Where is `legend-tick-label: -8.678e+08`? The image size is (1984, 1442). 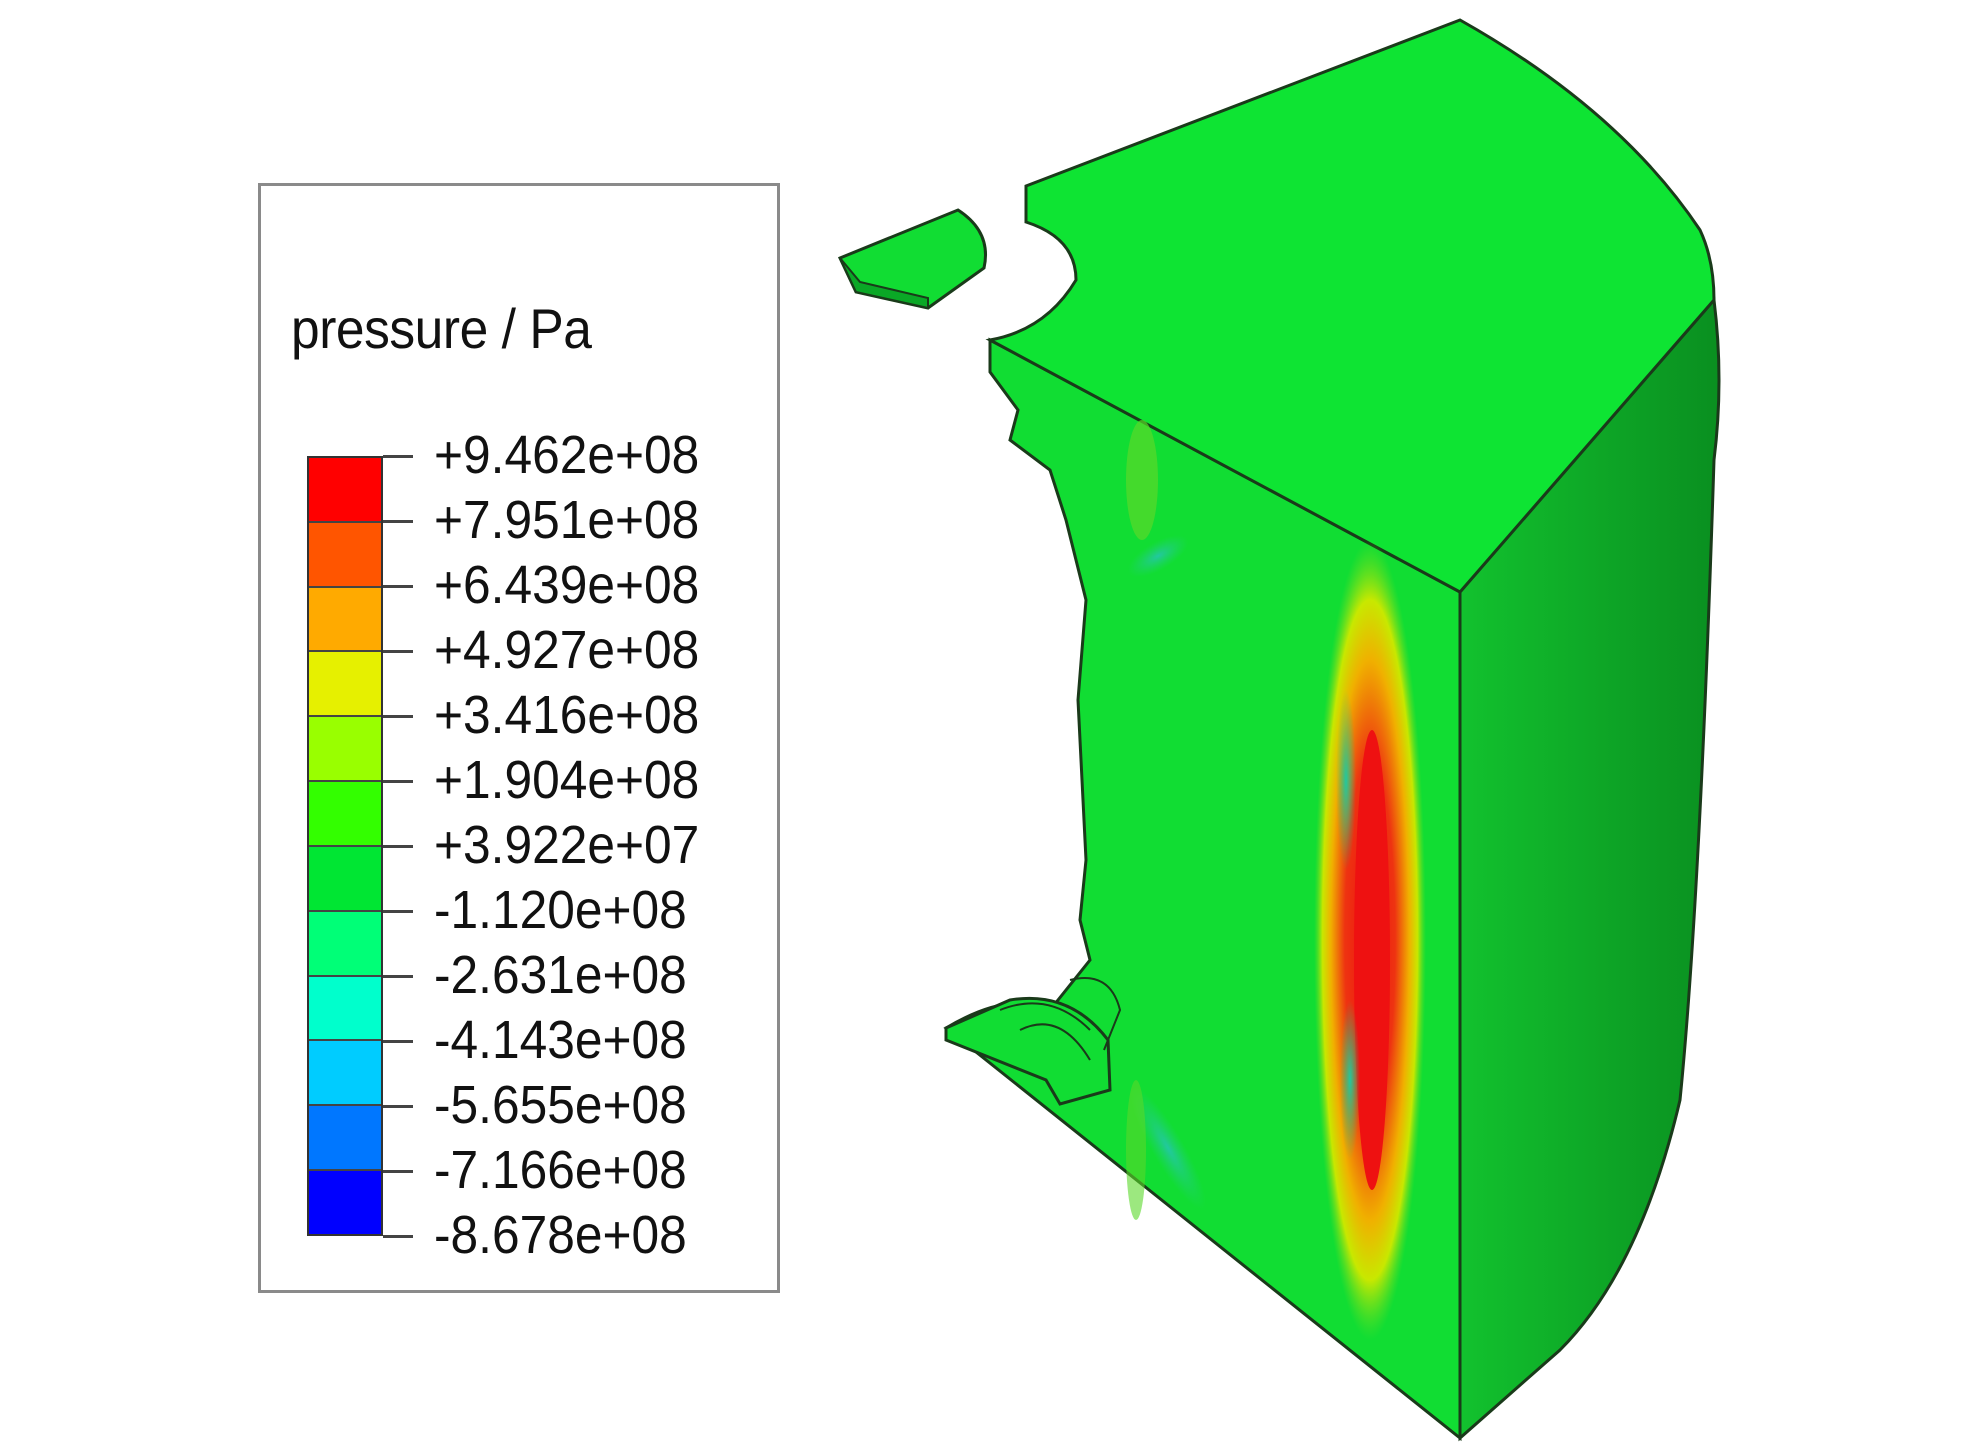 legend-tick-label: -8.678e+08 is located at coordinates (560, 1235).